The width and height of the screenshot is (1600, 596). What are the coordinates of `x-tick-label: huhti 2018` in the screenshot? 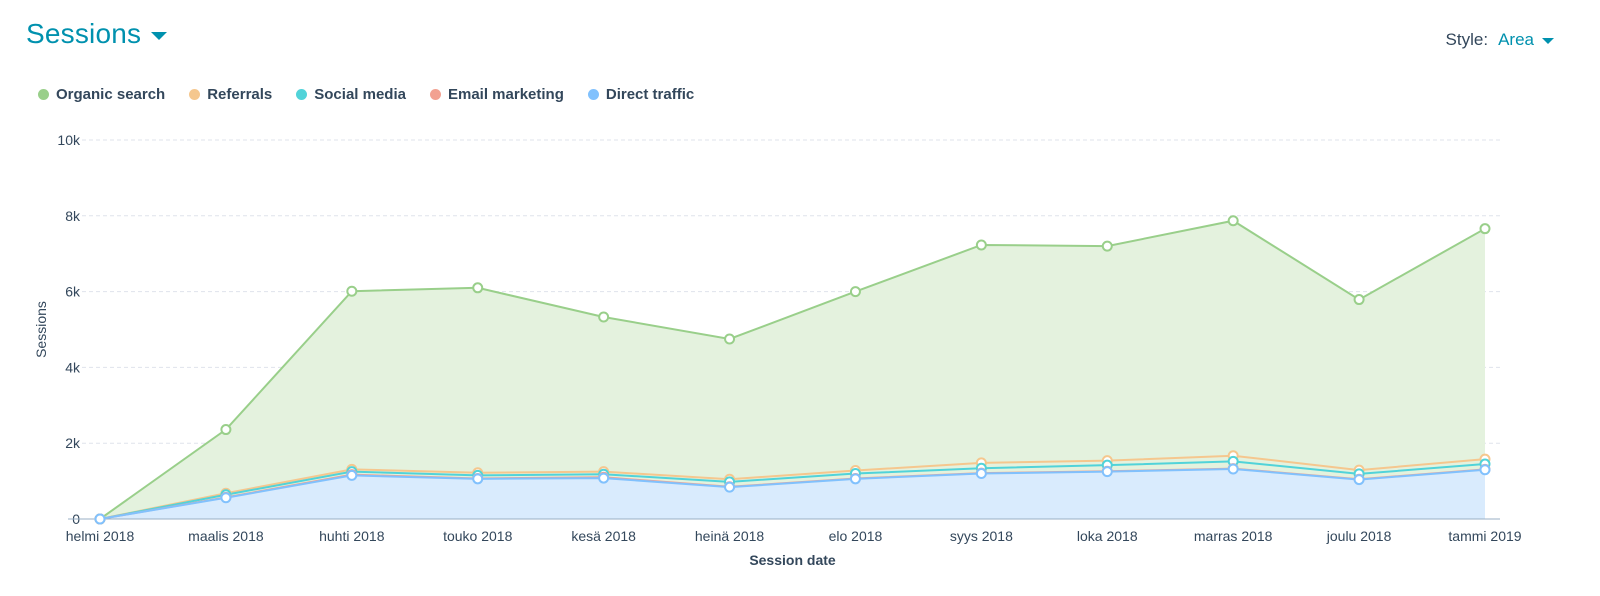 It's located at (352, 536).